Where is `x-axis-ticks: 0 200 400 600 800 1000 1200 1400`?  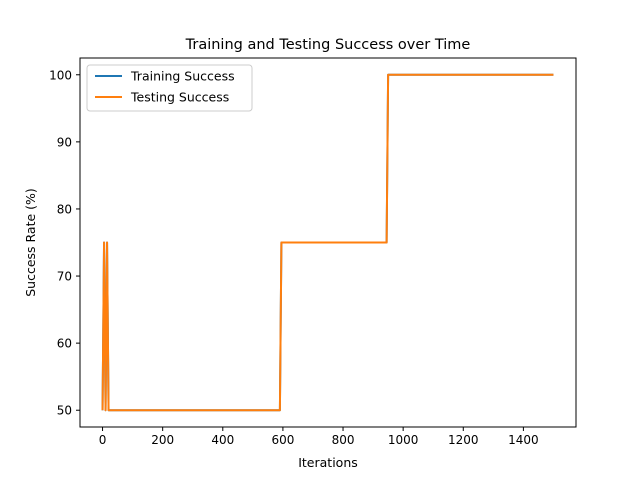
x-axis-ticks: 0 200 400 600 800 1000 1200 1400 is located at coordinates (319, 437).